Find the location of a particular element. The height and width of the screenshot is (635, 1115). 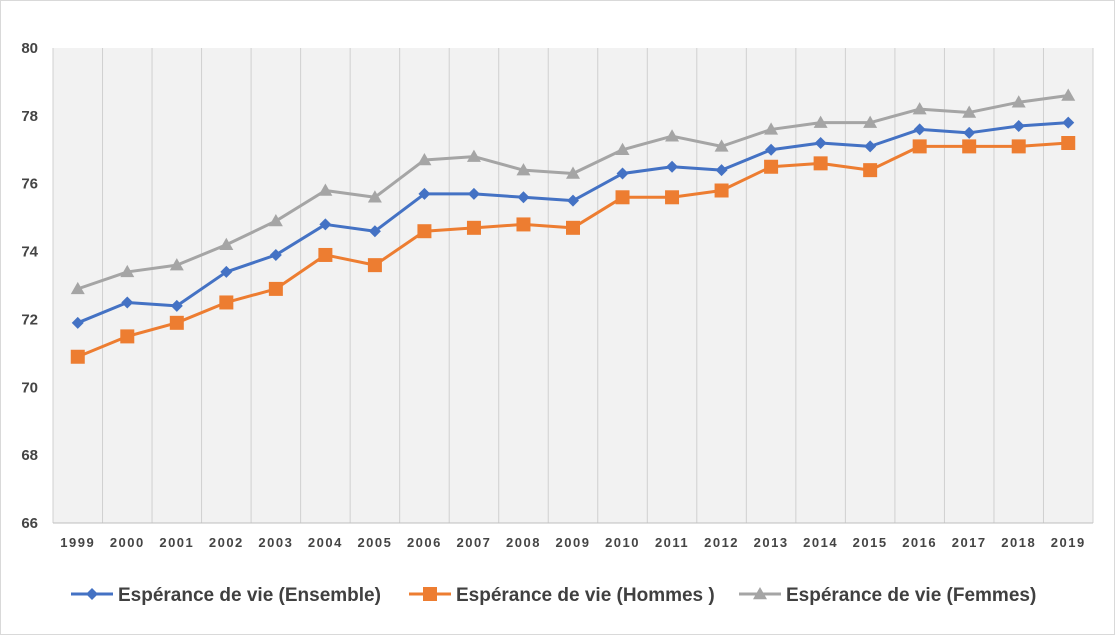

x-tick-label: 2016 is located at coordinates (919, 542).